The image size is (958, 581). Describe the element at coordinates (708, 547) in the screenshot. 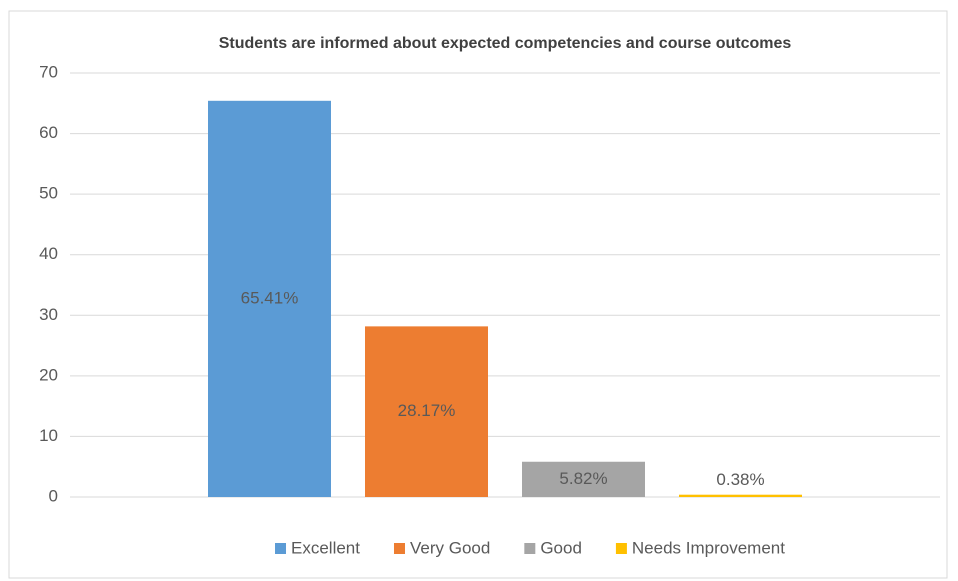

I see `legend-label: Needs Improvement` at that location.